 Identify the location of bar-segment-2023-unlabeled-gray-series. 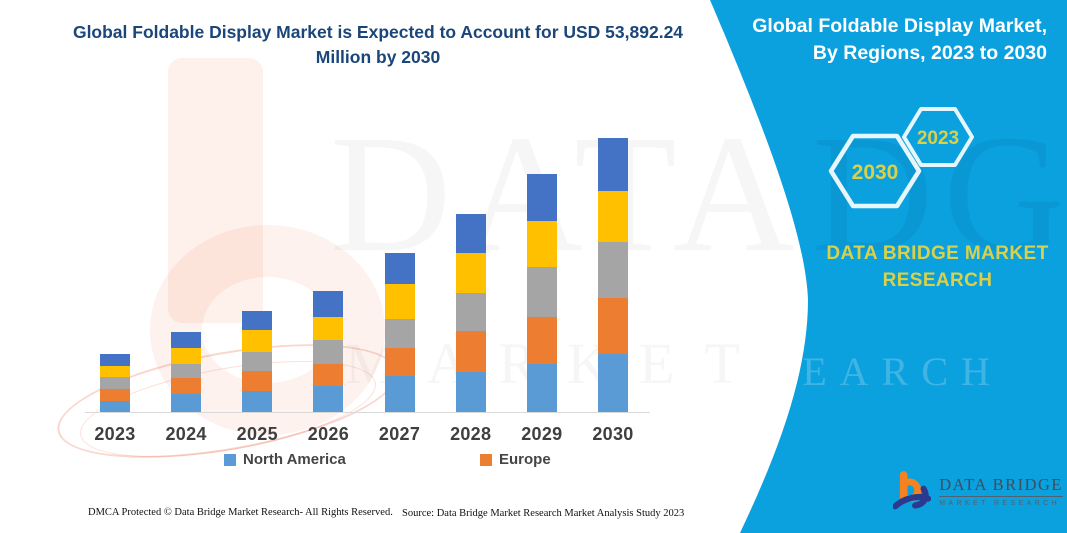
(115, 382).